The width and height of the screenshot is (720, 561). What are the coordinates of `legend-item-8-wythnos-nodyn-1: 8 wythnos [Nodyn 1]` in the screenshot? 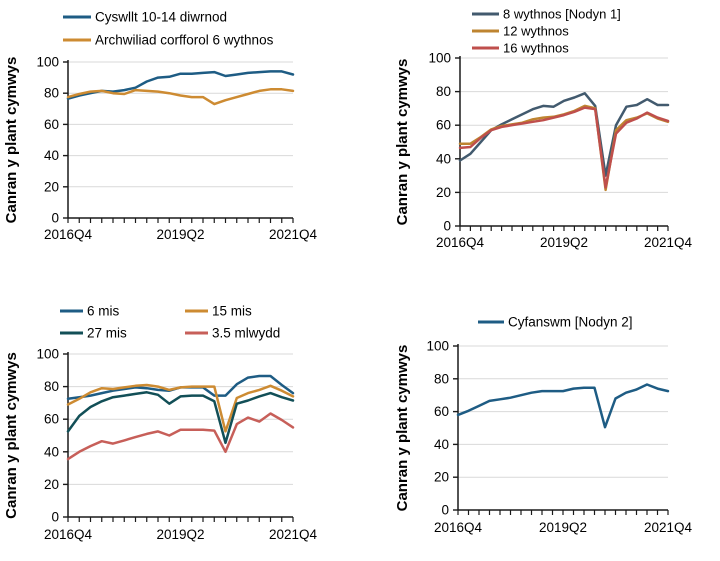 It's located at (546, 14).